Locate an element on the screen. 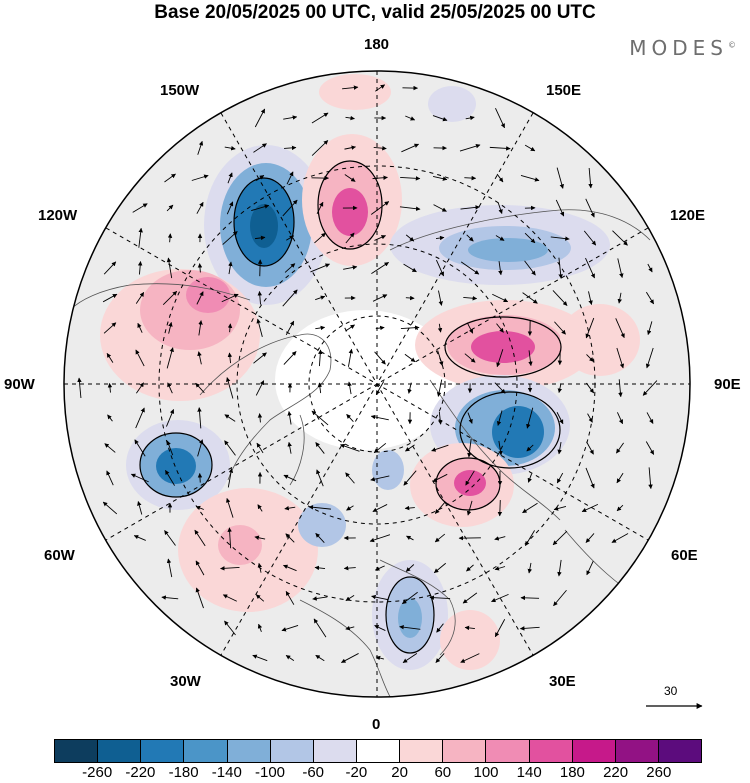 This screenshot has width=750, height=783. colorbar-tick-label: 140 is located at coordinates (529, 772).